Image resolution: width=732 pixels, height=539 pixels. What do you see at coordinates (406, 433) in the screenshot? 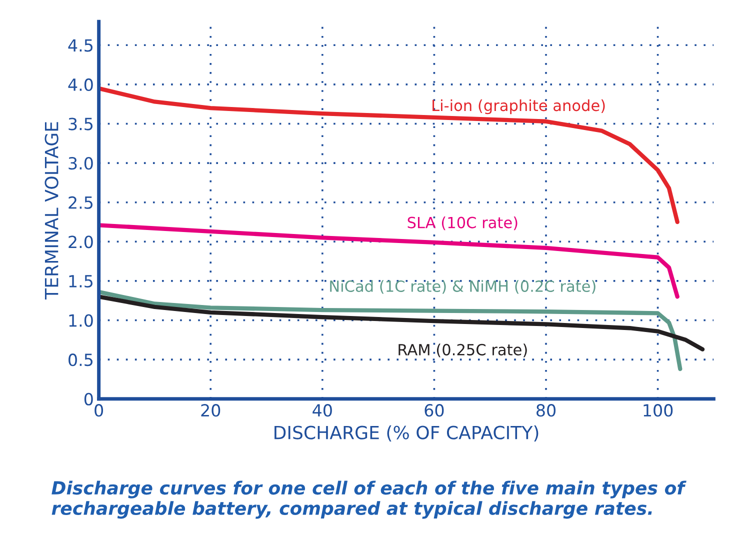
I see `x-axis-title: DISCHARGE (% OF CAPACITY)` at bounding box center [406, 433].